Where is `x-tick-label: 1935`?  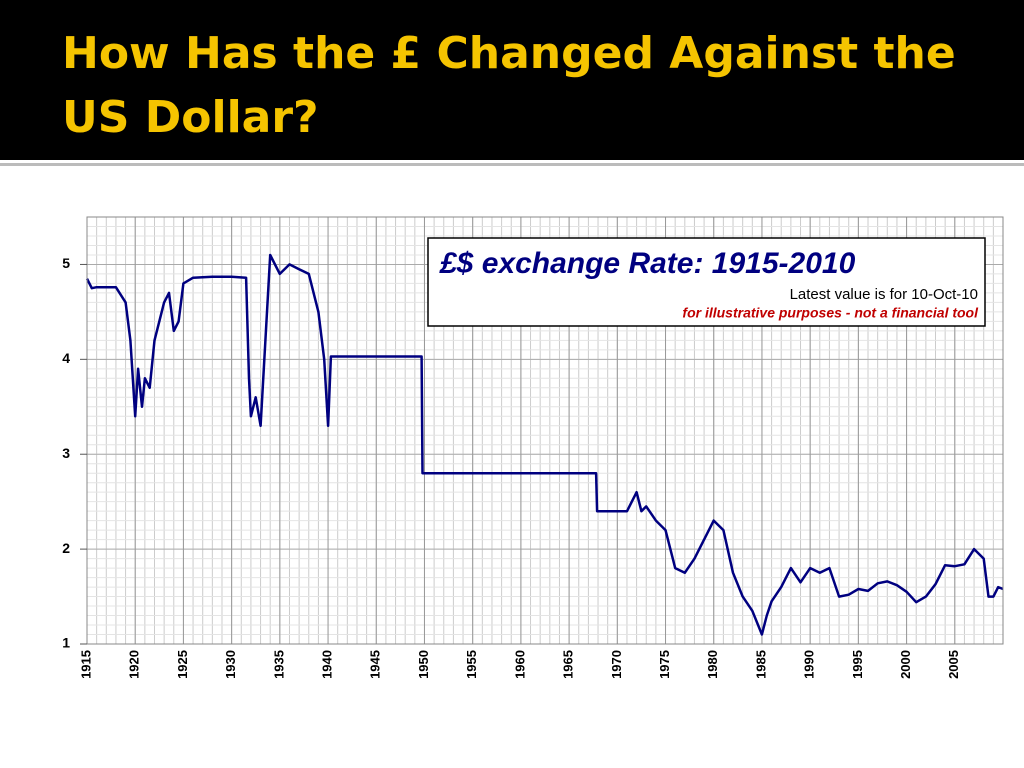
x-tick-label: 1935 is located at coordinates (278, 664).